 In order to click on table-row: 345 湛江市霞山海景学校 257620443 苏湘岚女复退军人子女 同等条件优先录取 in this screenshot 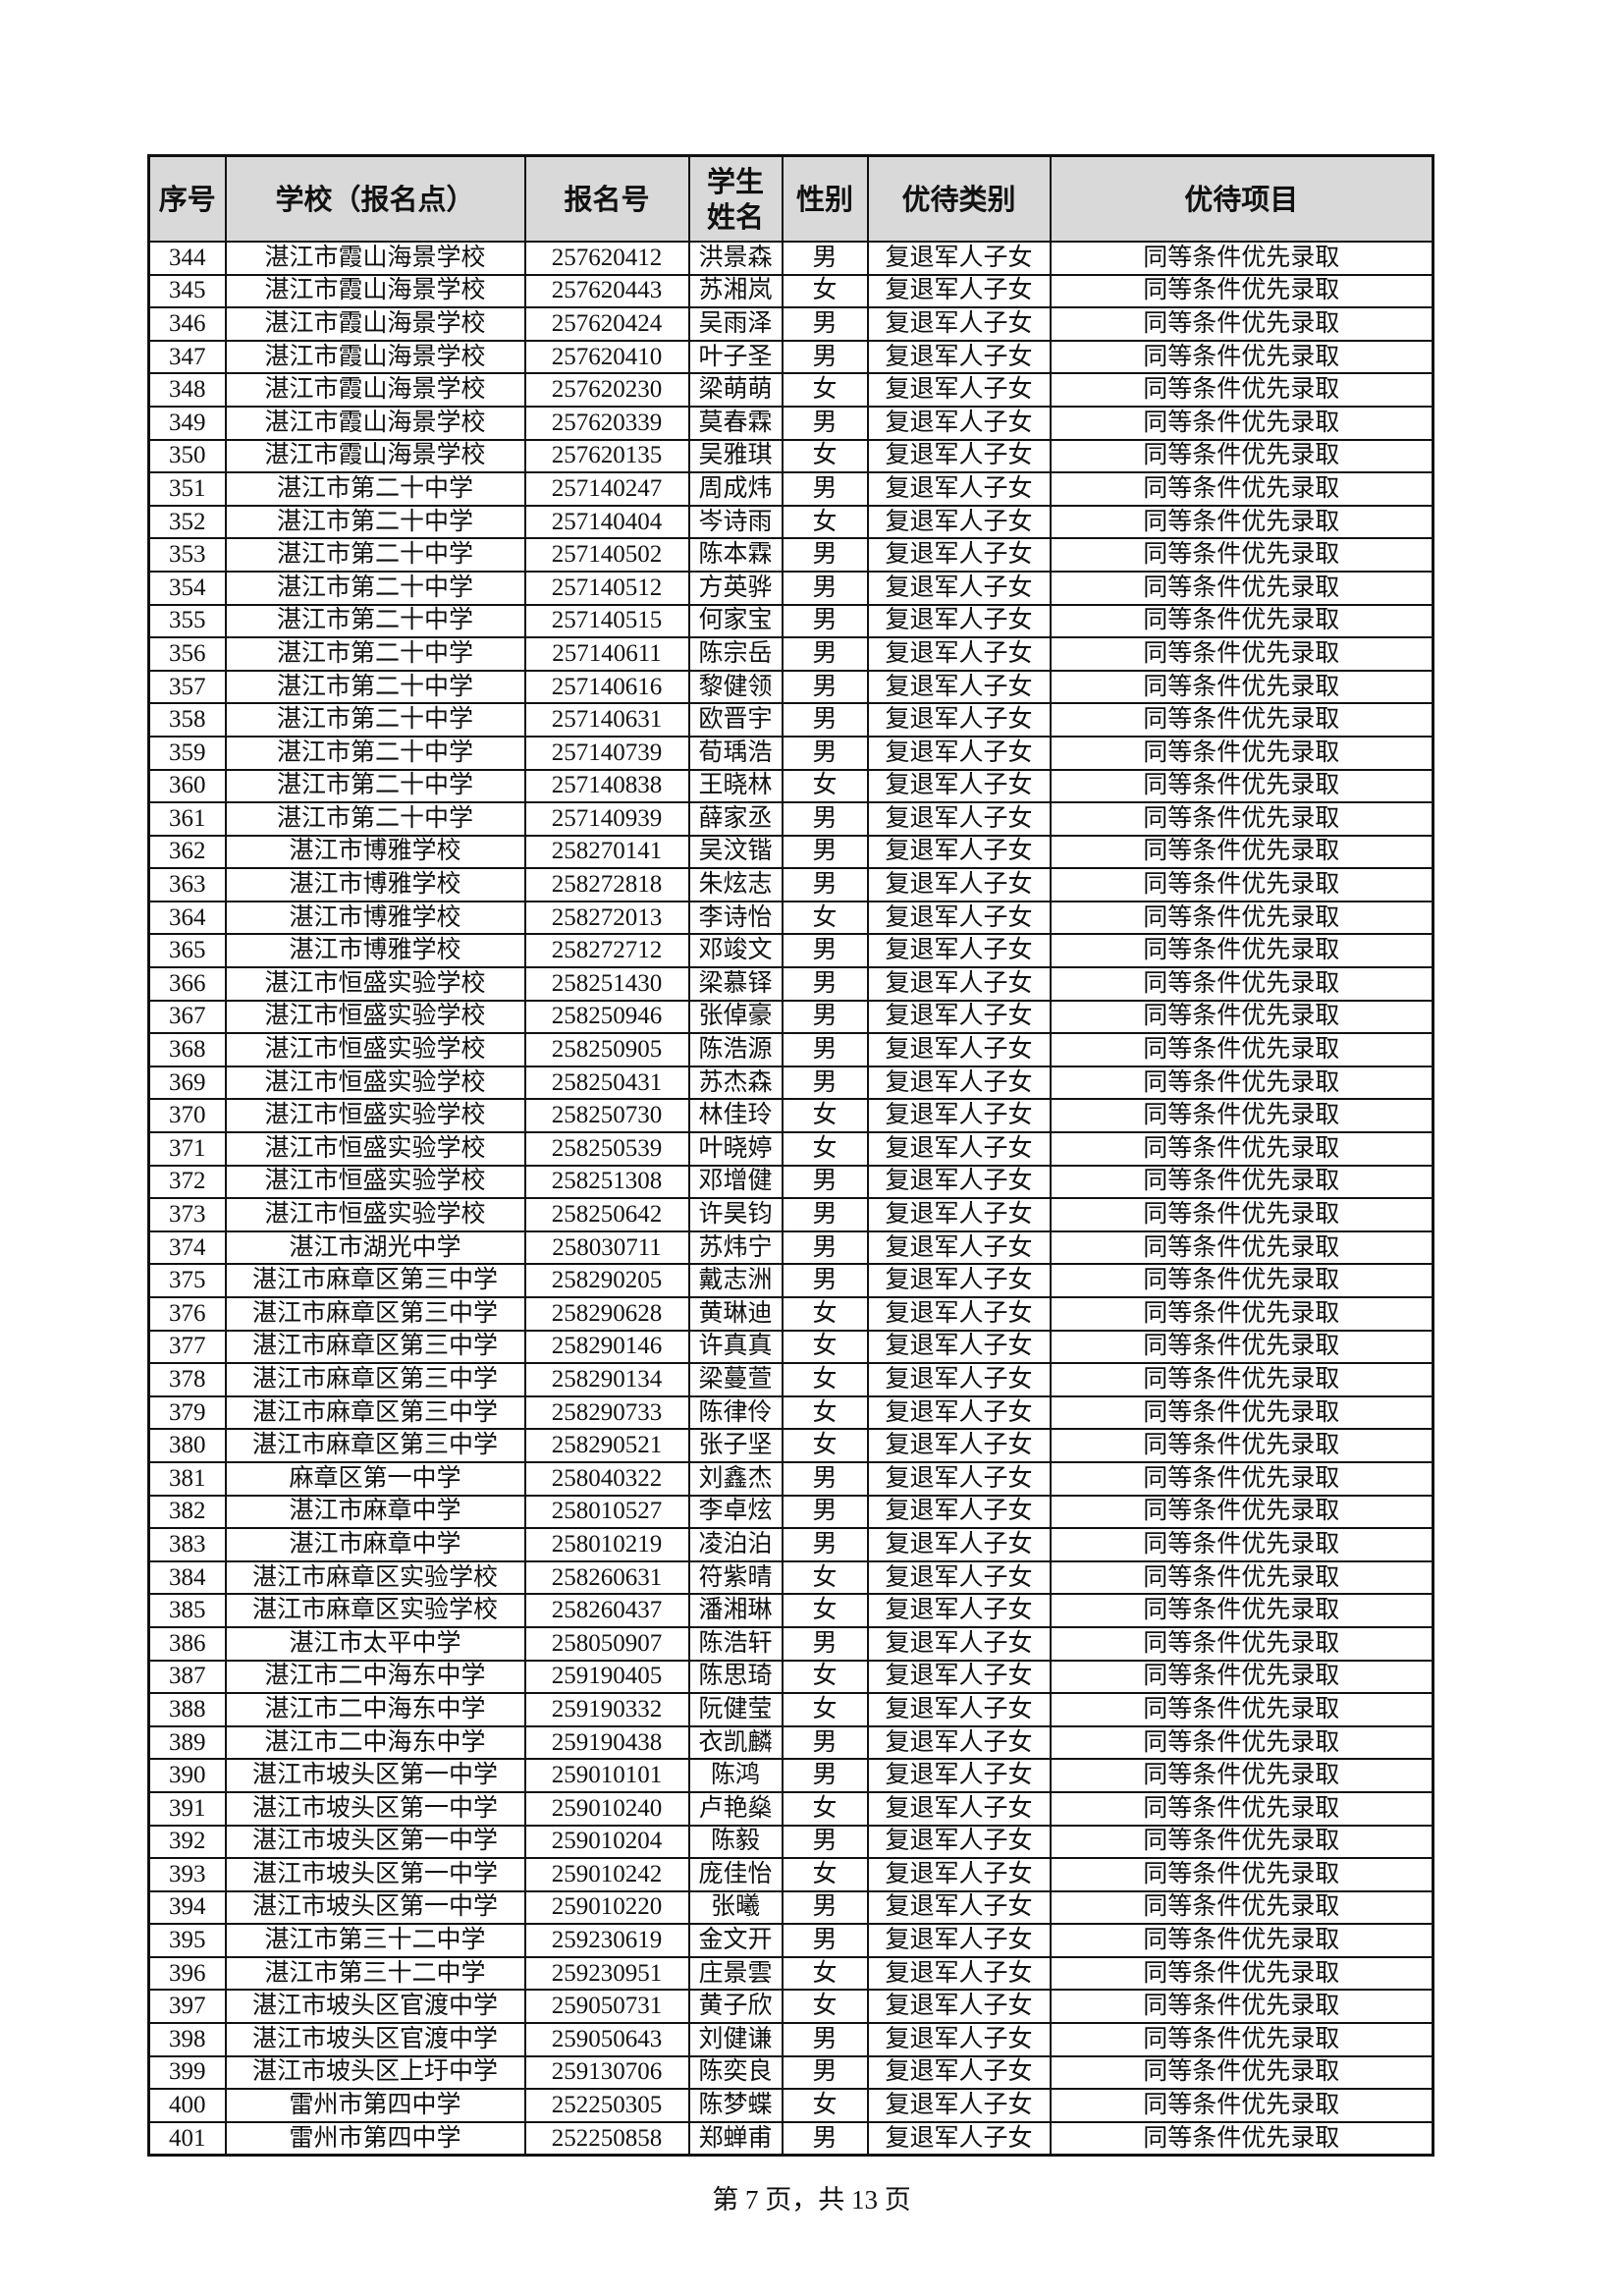, I will do `click(790, 291)`.